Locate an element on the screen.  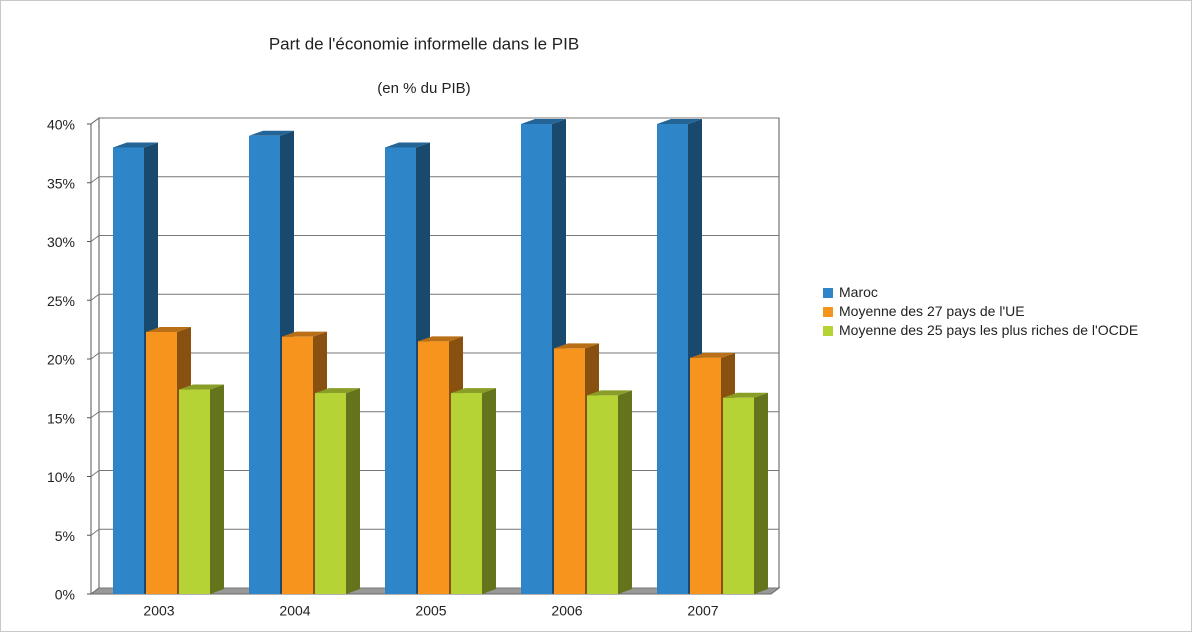
y-tick-label: 10% is located at coordinates (61, 477).